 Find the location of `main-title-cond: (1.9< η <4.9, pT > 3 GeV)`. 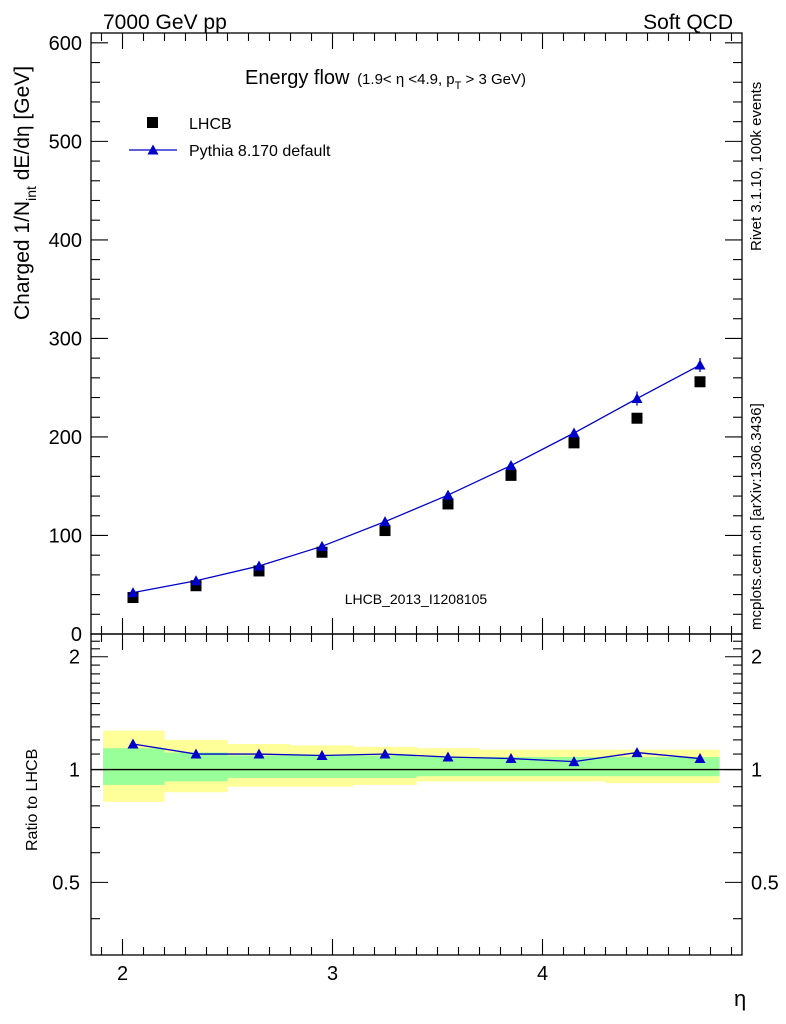

main-title-cond: (1.9< η <4.9, pT > 3 GeV) is located at coordinates (441, 81).